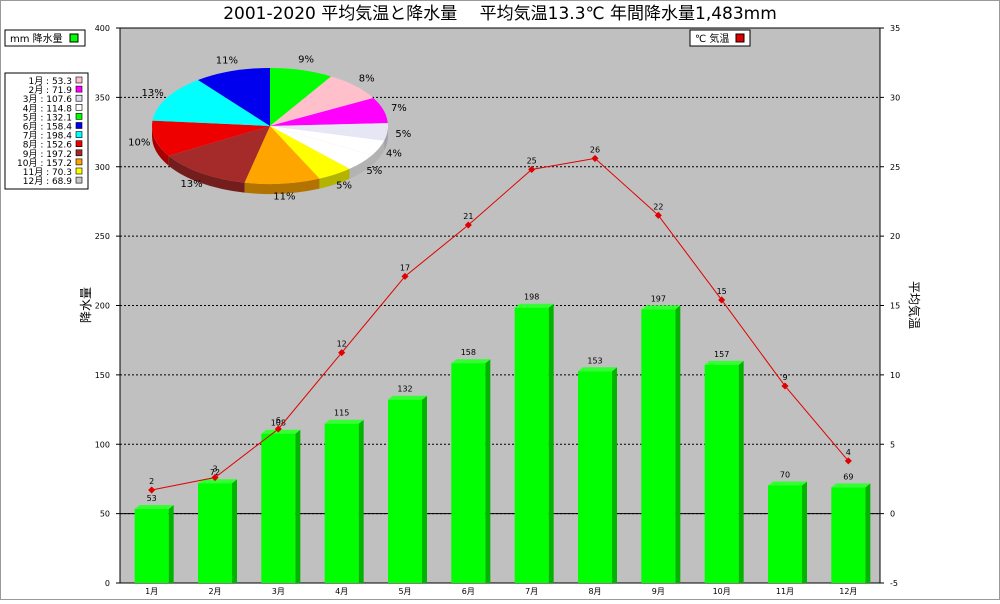  I want to click on y-left-tick-label: 250, so click(102, 236).